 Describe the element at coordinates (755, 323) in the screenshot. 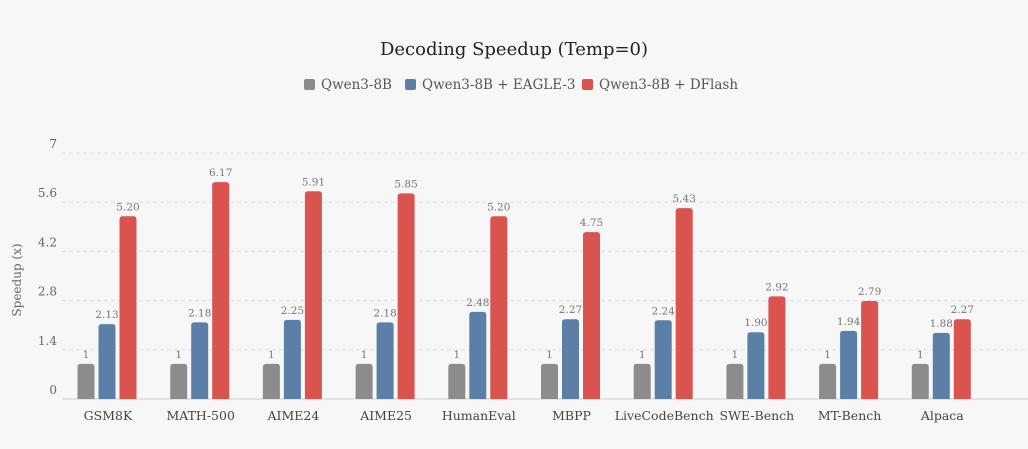

I see `bar-value-label: 1.90` at that location.